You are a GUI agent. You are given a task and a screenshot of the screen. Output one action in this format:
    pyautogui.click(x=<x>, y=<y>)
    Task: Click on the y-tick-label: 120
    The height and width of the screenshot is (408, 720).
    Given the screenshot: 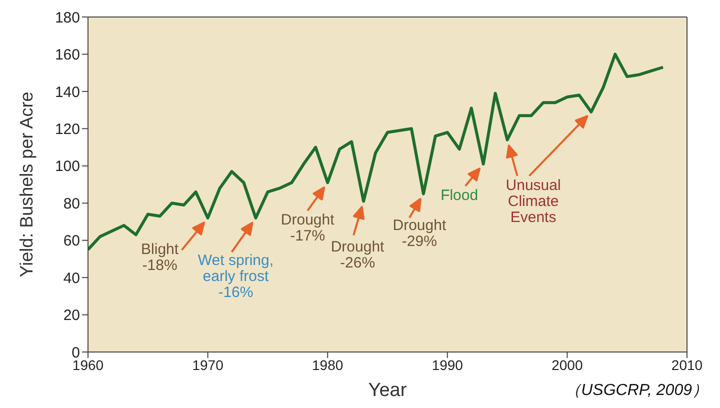 What is the action you would take?
    pyautogui.click(x=67, y=129)
    